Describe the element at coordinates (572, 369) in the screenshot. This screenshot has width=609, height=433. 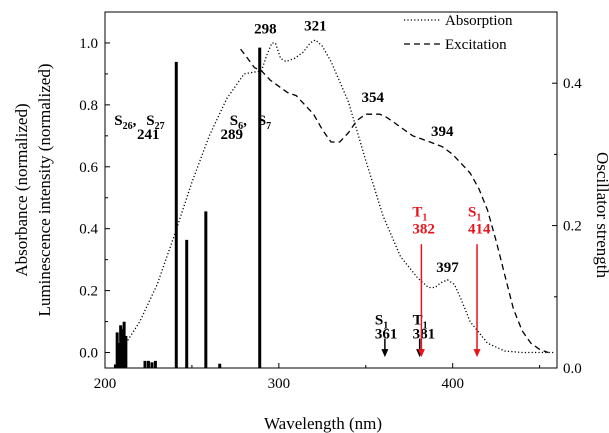
I see `y-right-tick-label: 0.0` at that location.